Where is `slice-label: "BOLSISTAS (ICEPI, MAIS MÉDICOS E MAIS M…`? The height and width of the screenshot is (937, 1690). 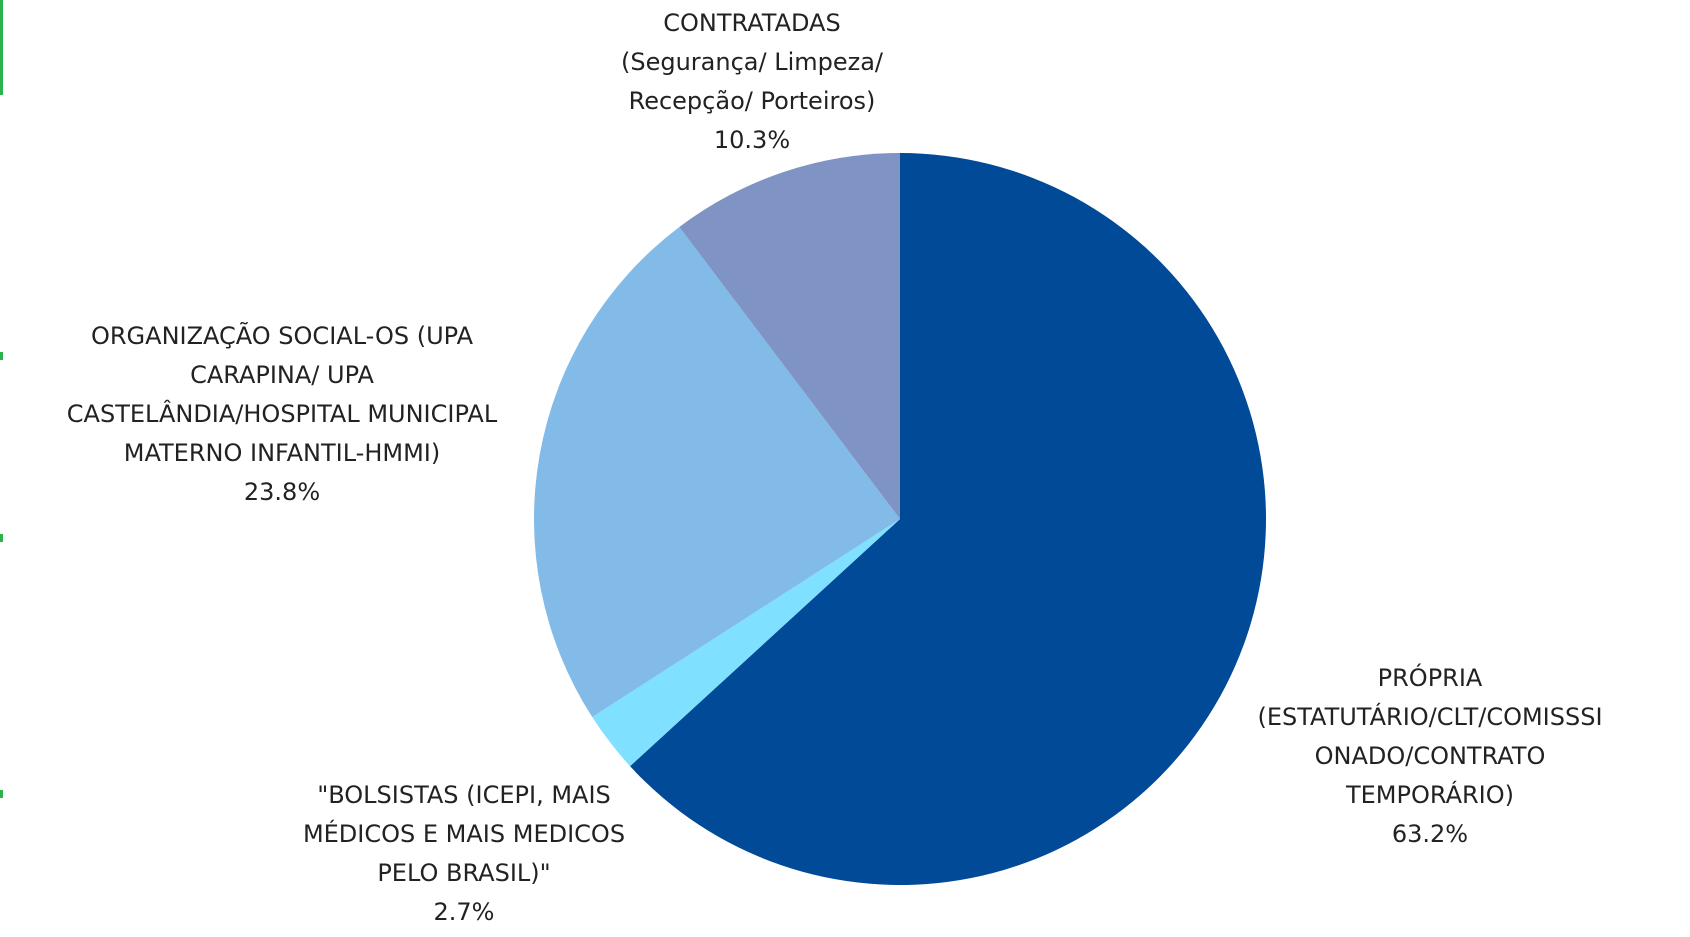
slice-label: "BOLSISTAS (ICEPI, MAIS MÉDICOS E MAIS M… is located at coordinates (464, 854).